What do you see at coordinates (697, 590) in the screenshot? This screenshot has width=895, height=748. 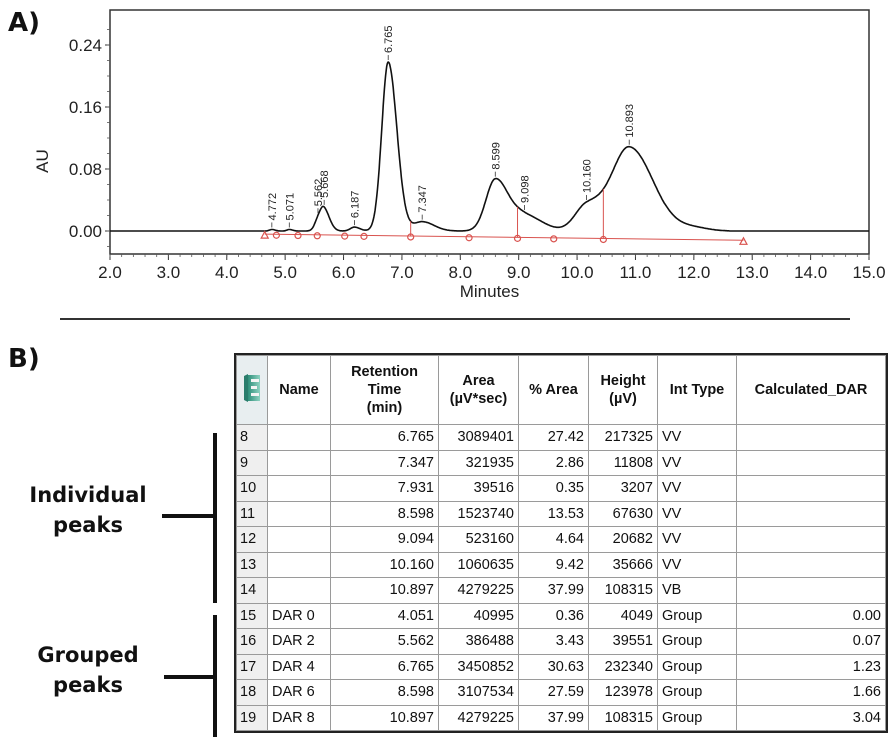 I see `cell-int-type: VB` at bounding box center [697, 590].